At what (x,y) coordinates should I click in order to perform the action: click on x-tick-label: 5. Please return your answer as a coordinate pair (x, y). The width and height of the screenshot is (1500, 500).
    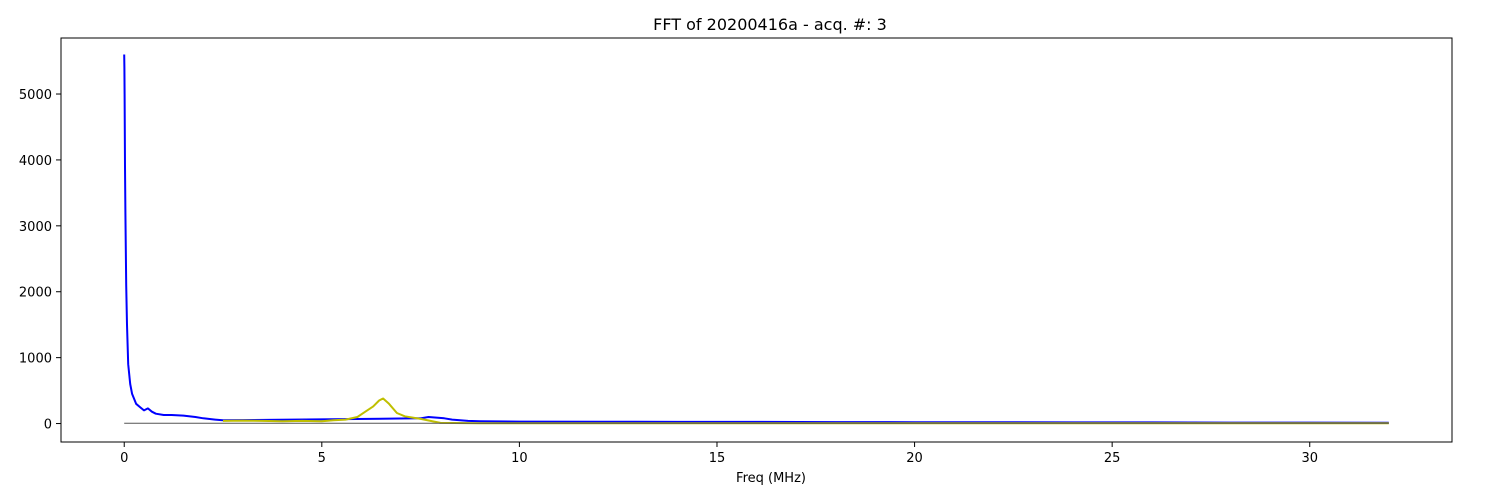
    Looking at the image, I should click on (322, 458).